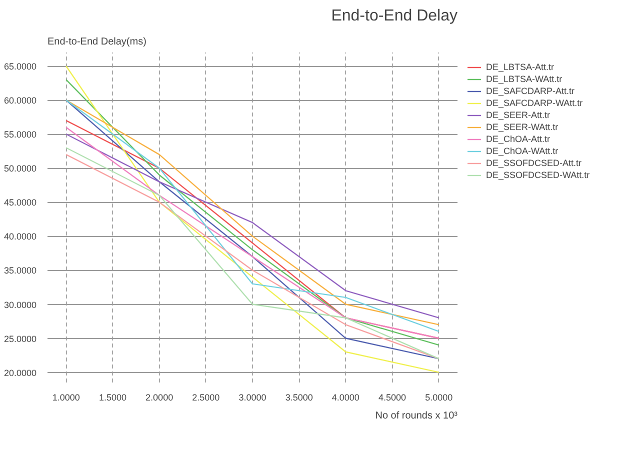  I want to click on legend-label: DE_SAFCDARP-Att.tr, so click(530, 91).